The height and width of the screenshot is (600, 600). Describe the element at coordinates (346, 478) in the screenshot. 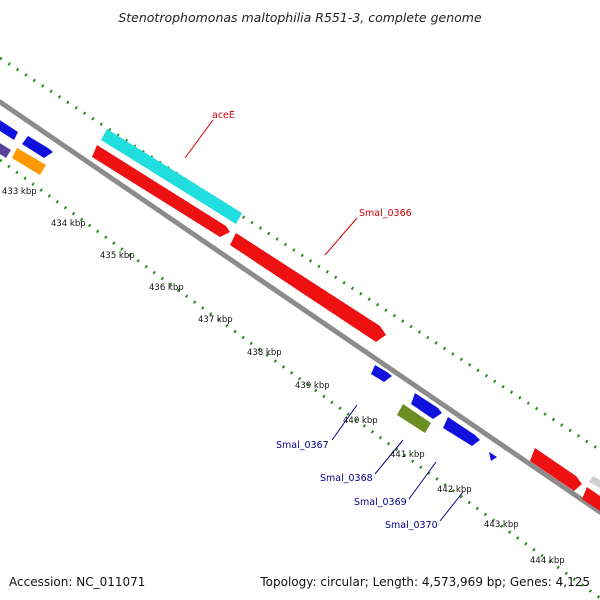

I see `gene-label-Smal_0368: Smal_0368` at that location.